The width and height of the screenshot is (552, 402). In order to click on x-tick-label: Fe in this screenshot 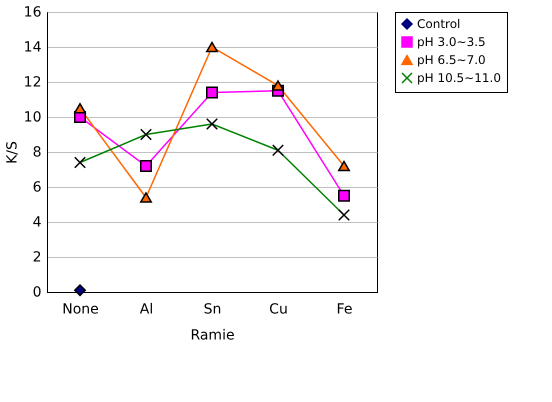, I will do `click(344, 310)`.